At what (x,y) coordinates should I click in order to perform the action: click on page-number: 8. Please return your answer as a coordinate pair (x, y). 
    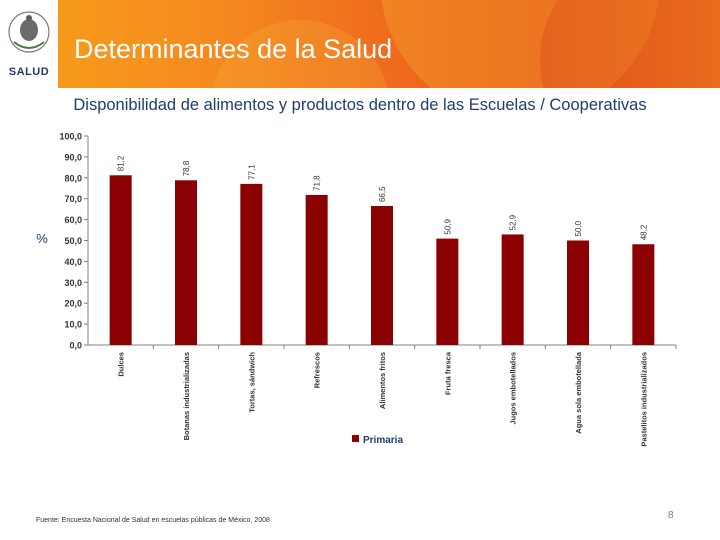
    Looking at the image, I should click on (671, 515).